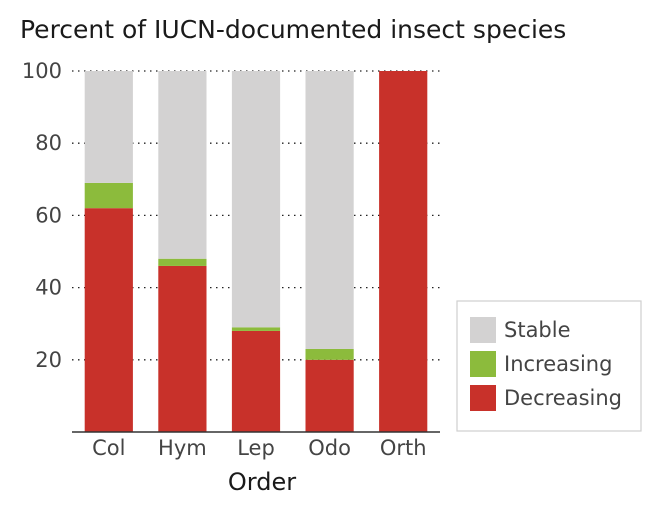 The image size is (658, 509). What do you see at coordinates (329, 395) in the screenshot?
I see `bar-decreasing-odo` at bounding box center [329, 395].